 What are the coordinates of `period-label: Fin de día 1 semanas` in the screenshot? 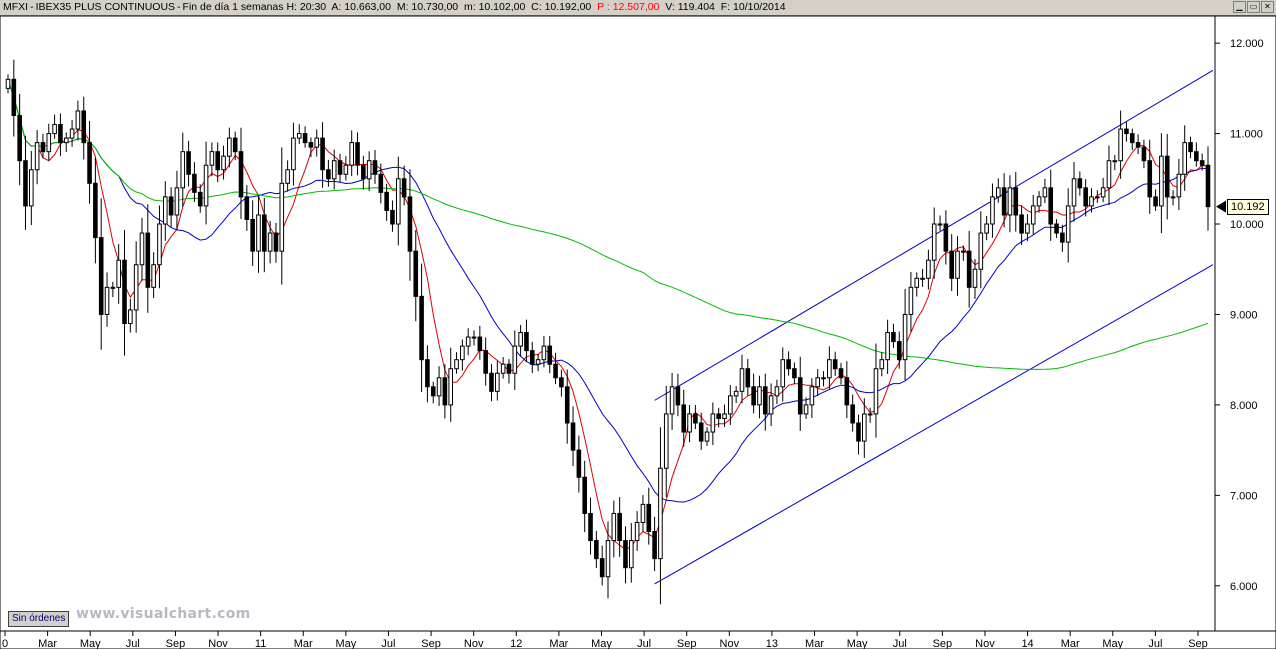 It's located at (233, 7).